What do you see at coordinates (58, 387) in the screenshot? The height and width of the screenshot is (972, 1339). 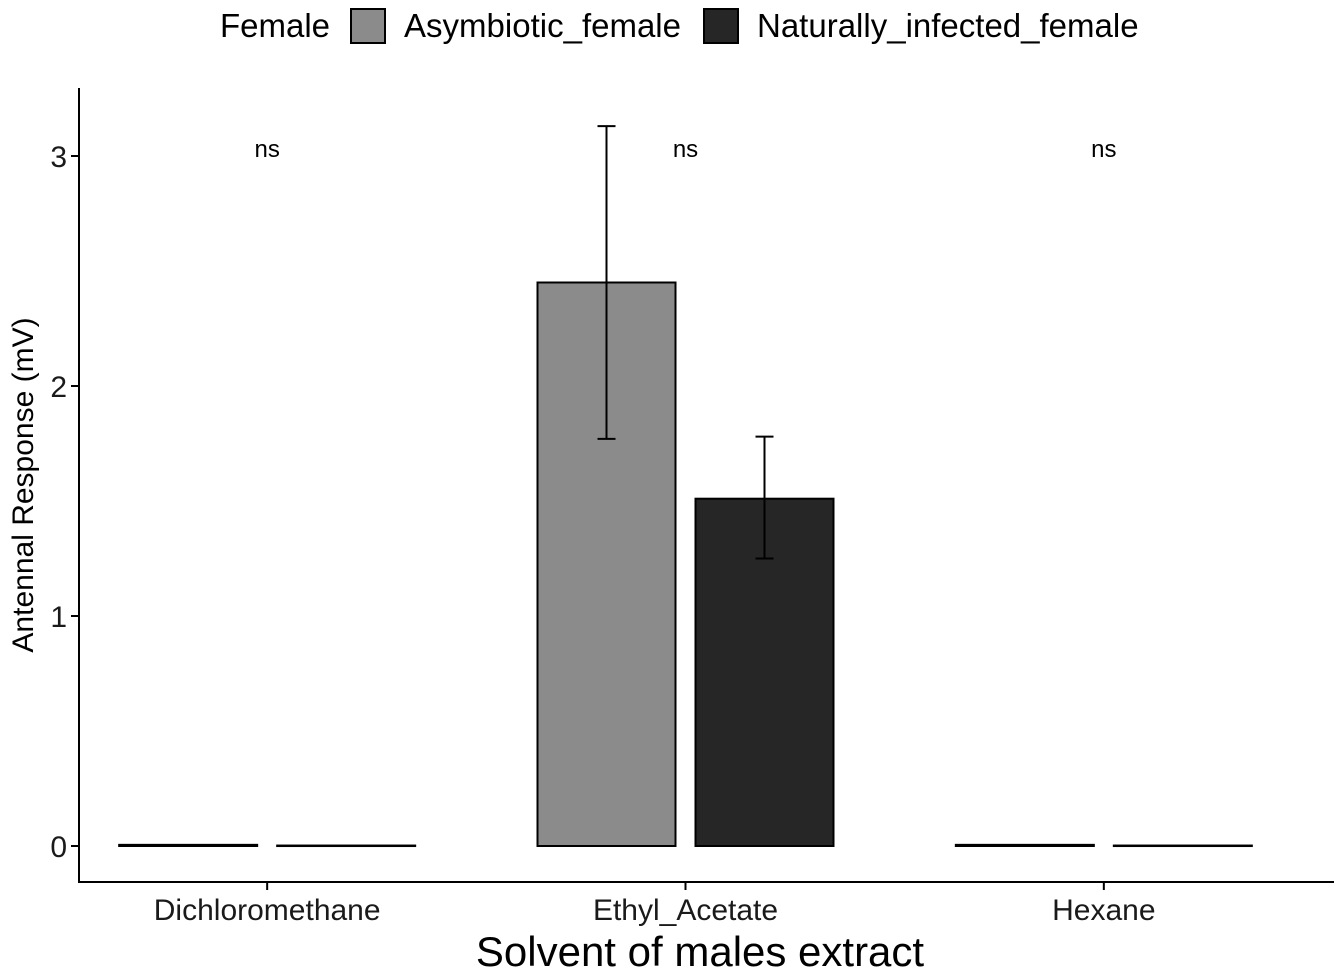 I see `y-tick-label-2: 2` at bounding box center [58, 387].